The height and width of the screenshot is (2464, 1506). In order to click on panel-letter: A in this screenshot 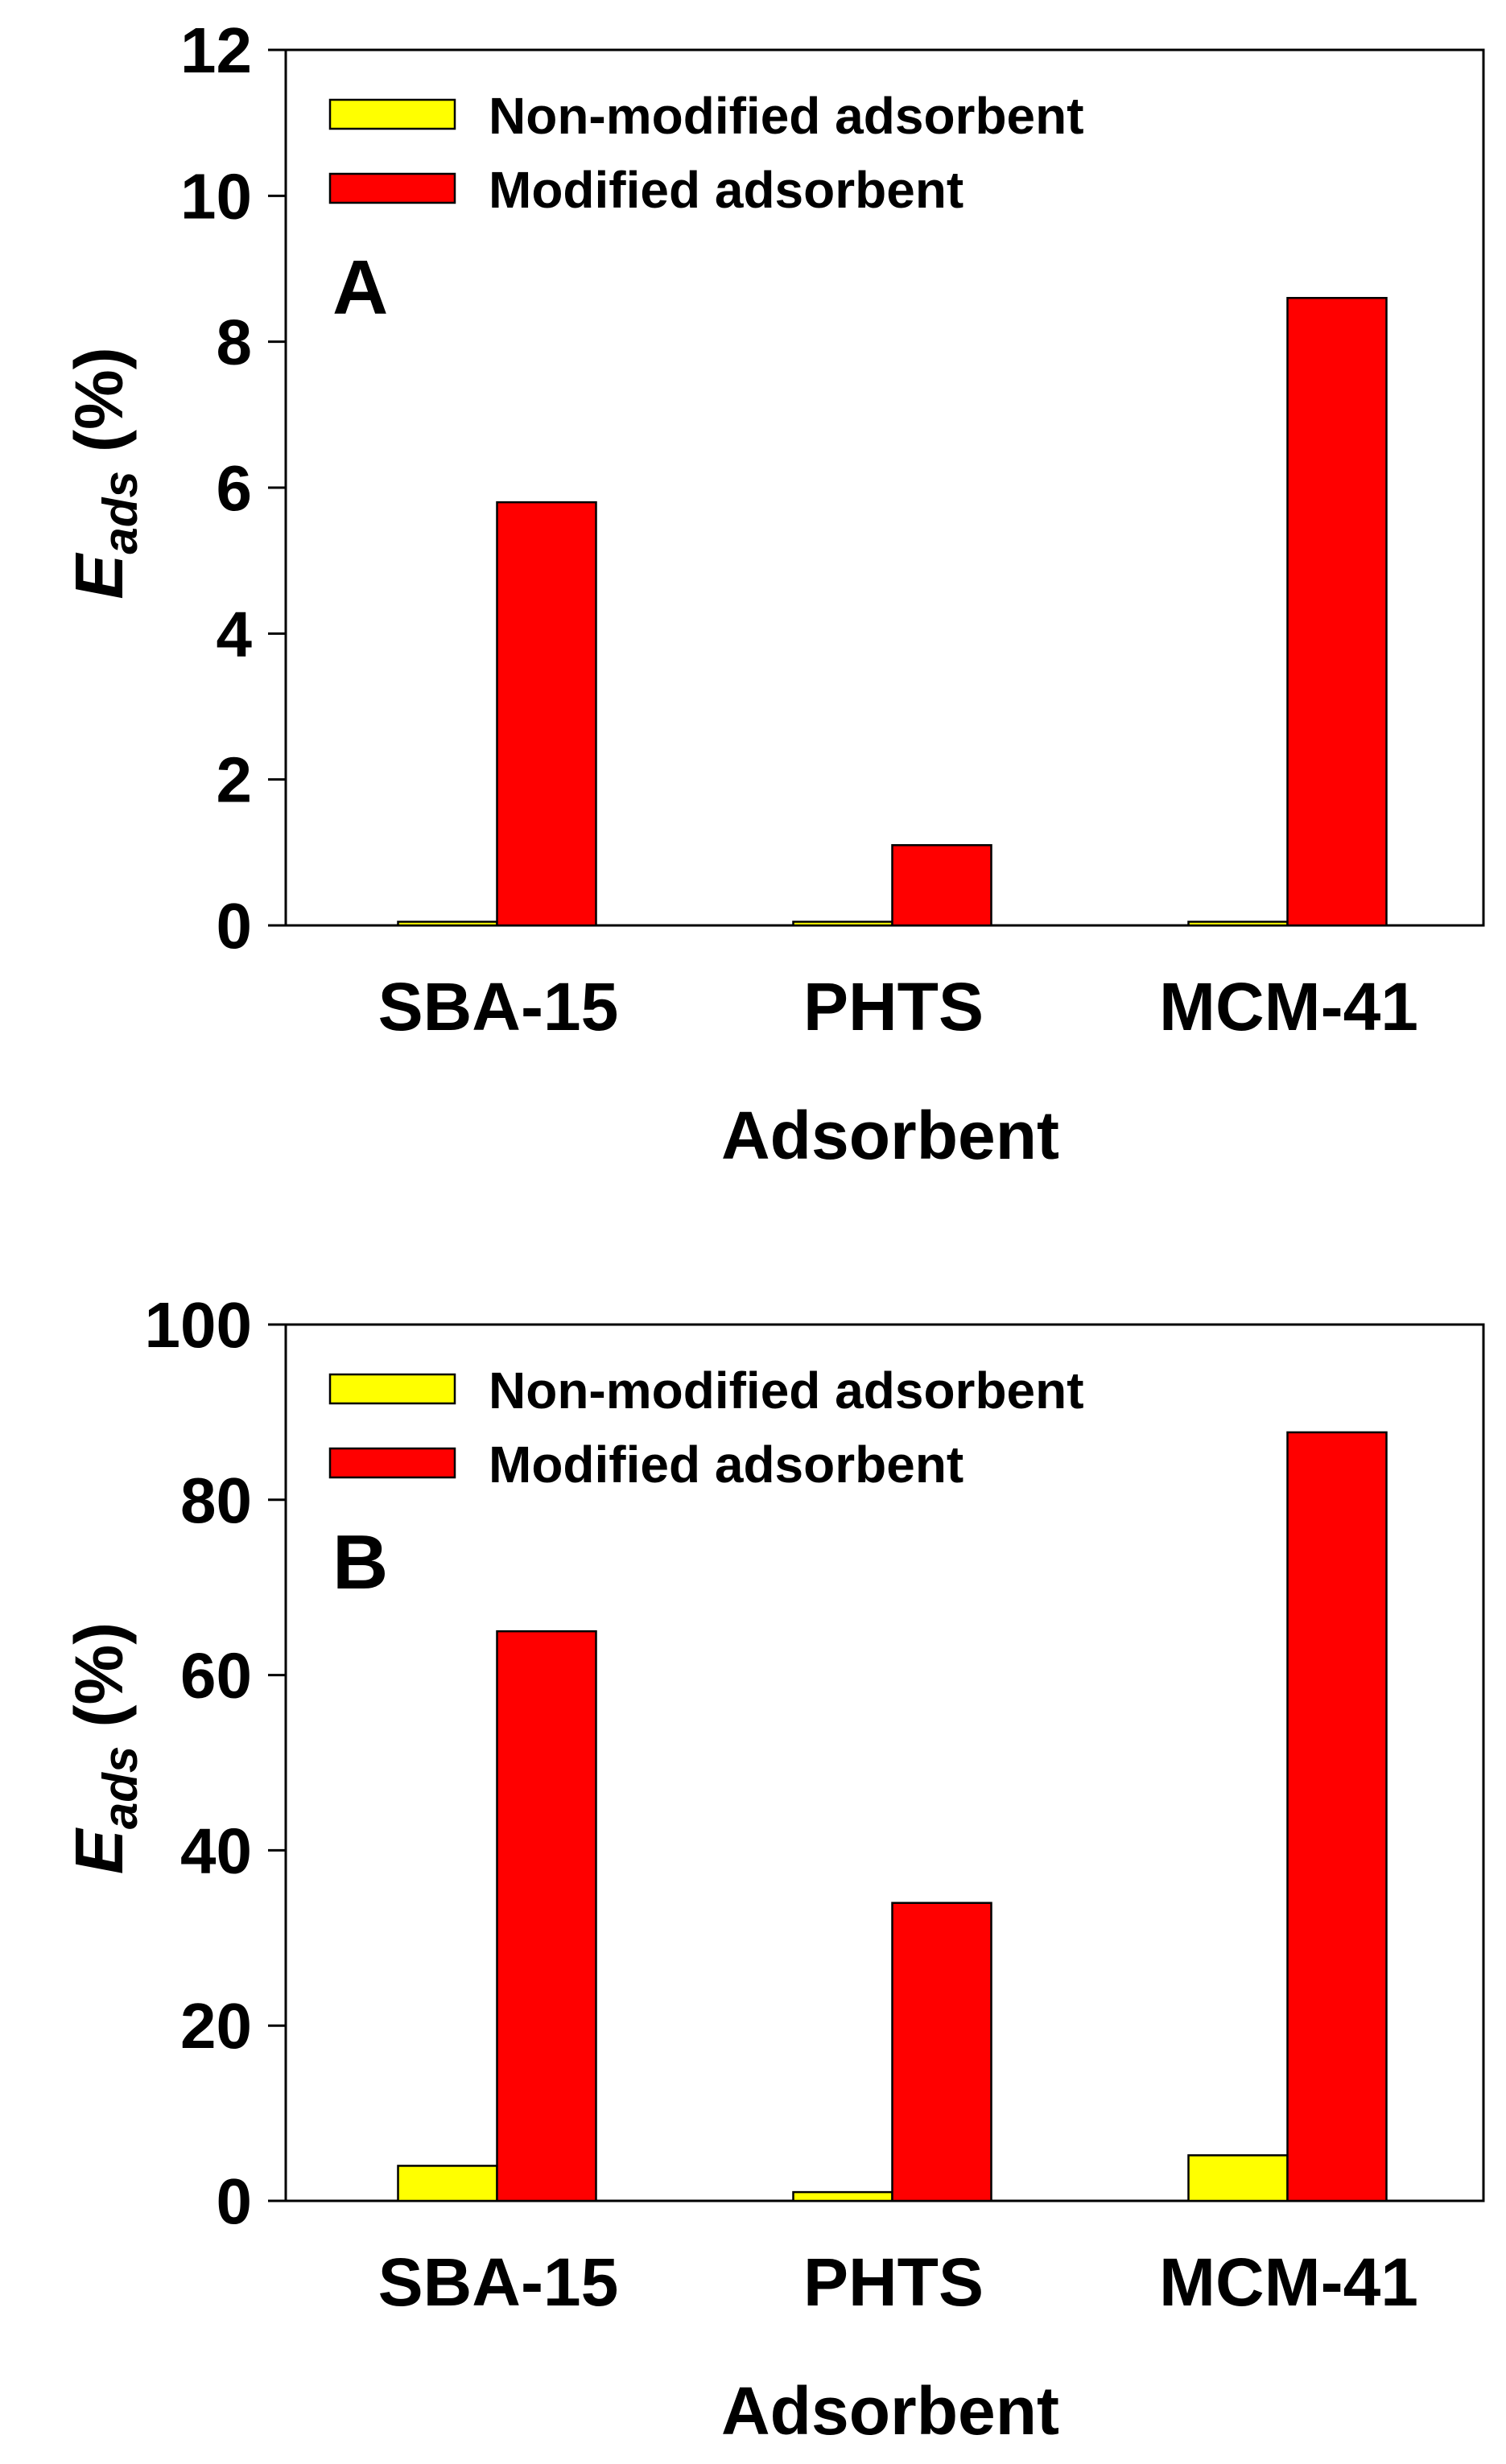, I will do `click(360, 288)`.